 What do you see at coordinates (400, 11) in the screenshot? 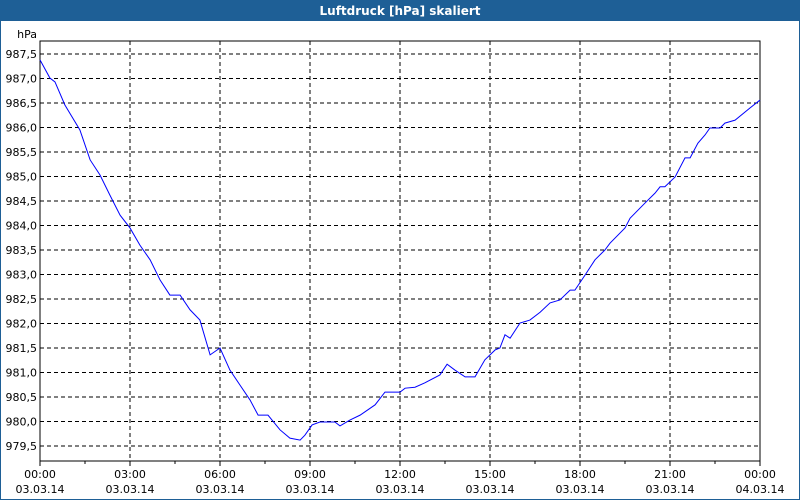
I see `window-title: Luftdruck [hPa] skaliert` at bounding box center [400, 11].